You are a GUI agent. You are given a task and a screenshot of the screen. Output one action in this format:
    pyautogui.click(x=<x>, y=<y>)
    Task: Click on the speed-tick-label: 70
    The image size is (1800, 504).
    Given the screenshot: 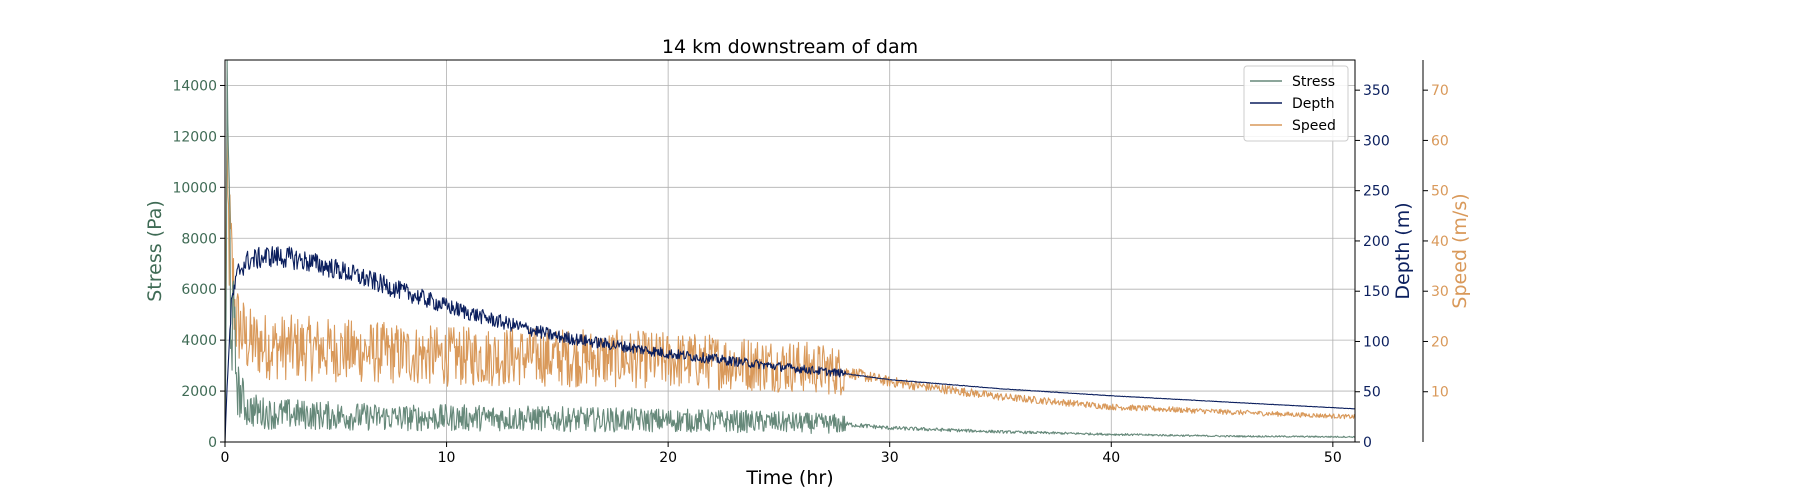 What is the action you would take?
    pyautogui.click(x=1440, y=91)
    